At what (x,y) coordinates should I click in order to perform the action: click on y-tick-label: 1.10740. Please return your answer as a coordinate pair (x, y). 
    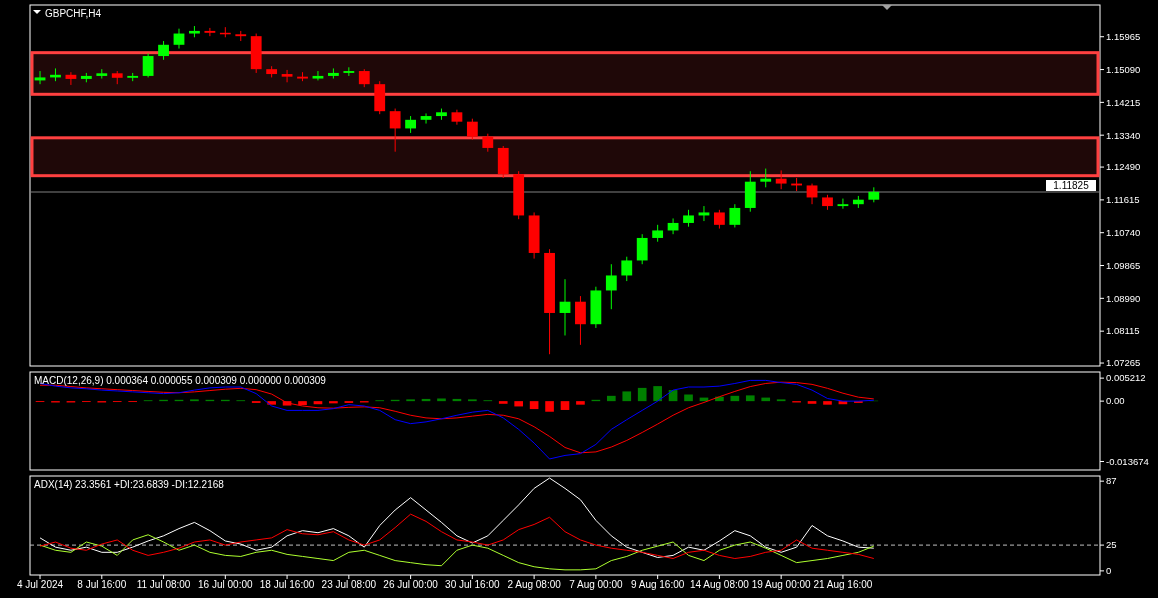
    Looking at the image, I should click on (1123, 233).